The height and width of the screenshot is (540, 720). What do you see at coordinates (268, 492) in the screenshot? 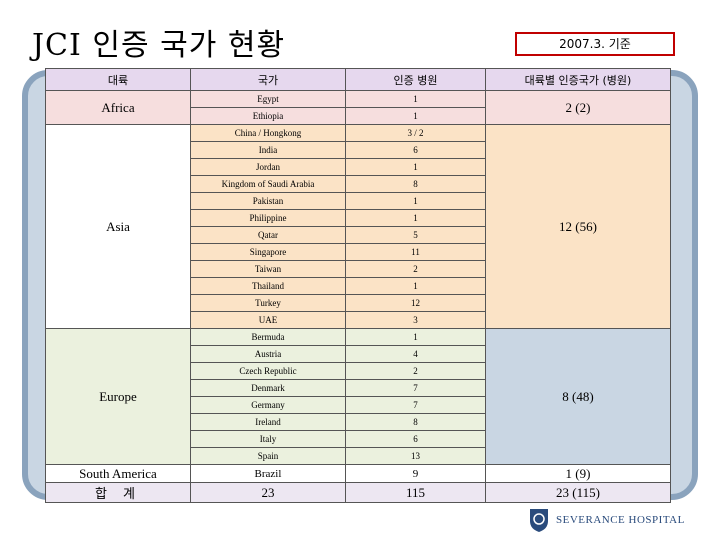
I see `total-cell: 23` at bounding box center [268, 492].